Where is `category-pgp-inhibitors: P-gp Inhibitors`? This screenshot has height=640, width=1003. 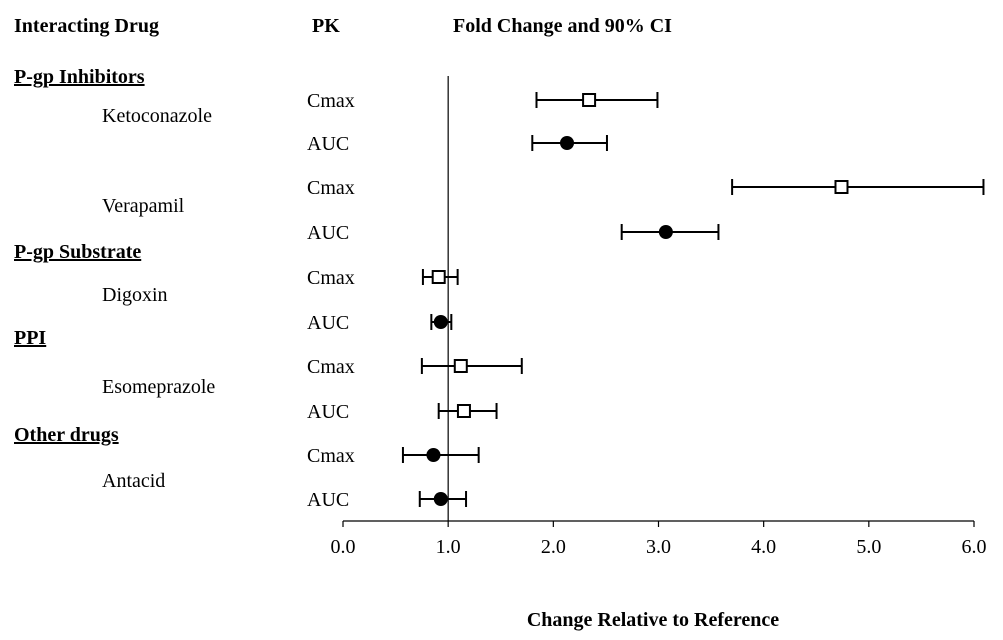
category-pgp-inhibitors: P-gp Inhibitors is located at coordinates (79, 77).